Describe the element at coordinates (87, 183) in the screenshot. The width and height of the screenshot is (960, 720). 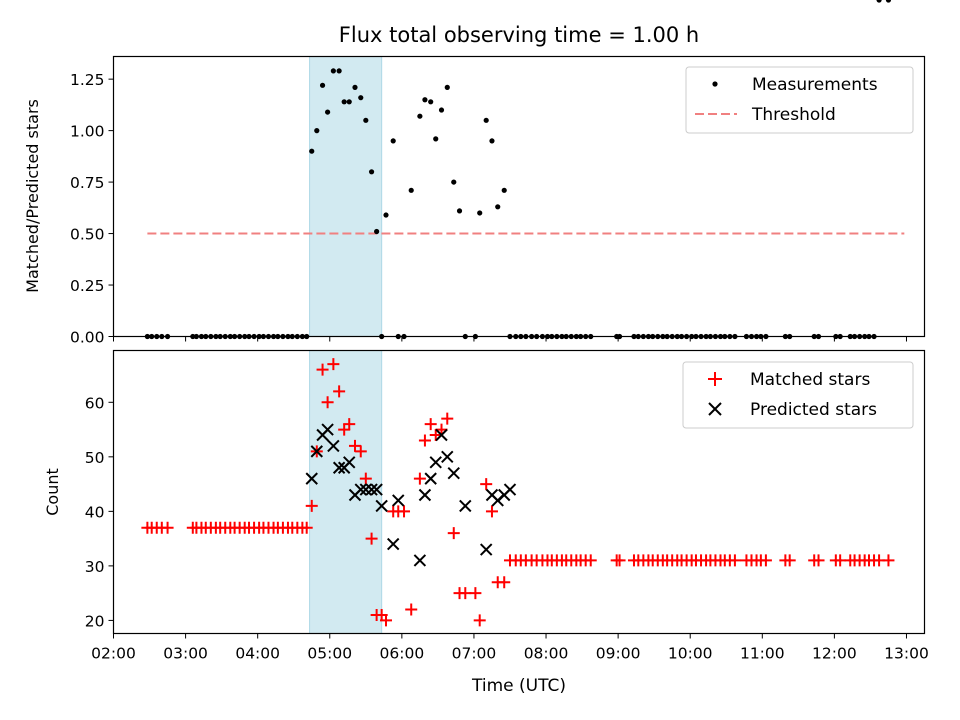
I see `y-tick-label: 0.75` at that location.